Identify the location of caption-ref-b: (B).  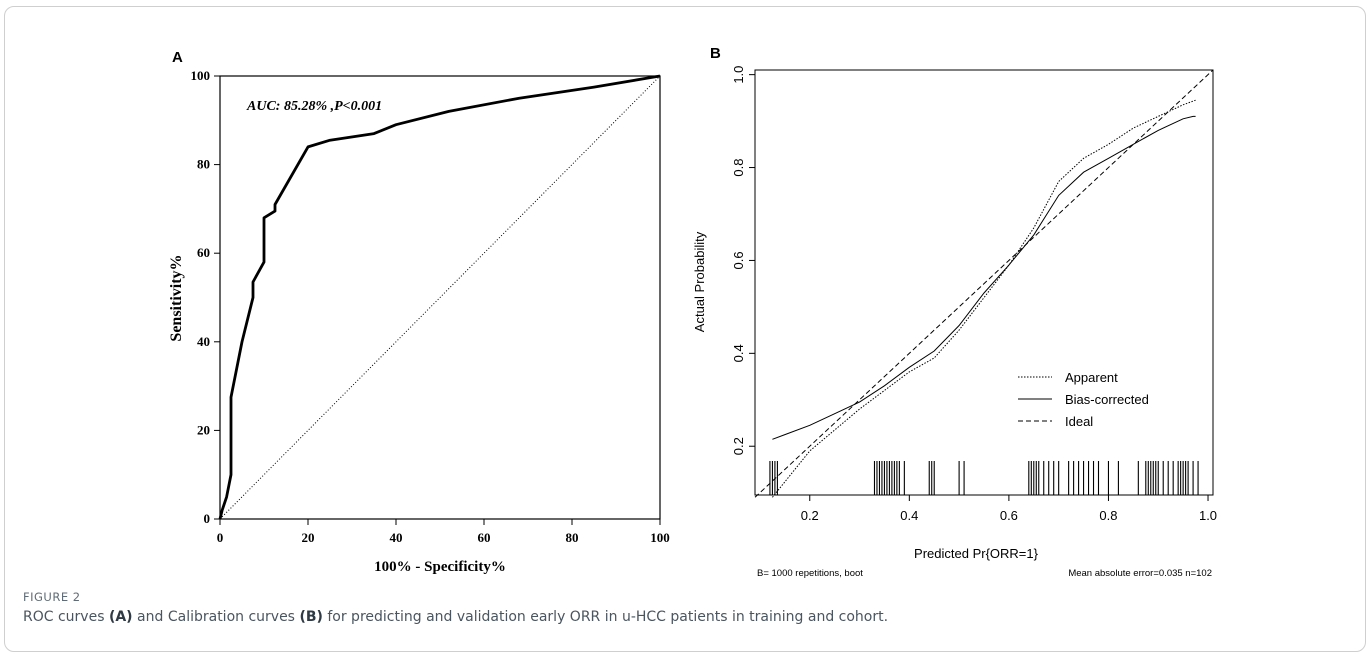
(311, 617).